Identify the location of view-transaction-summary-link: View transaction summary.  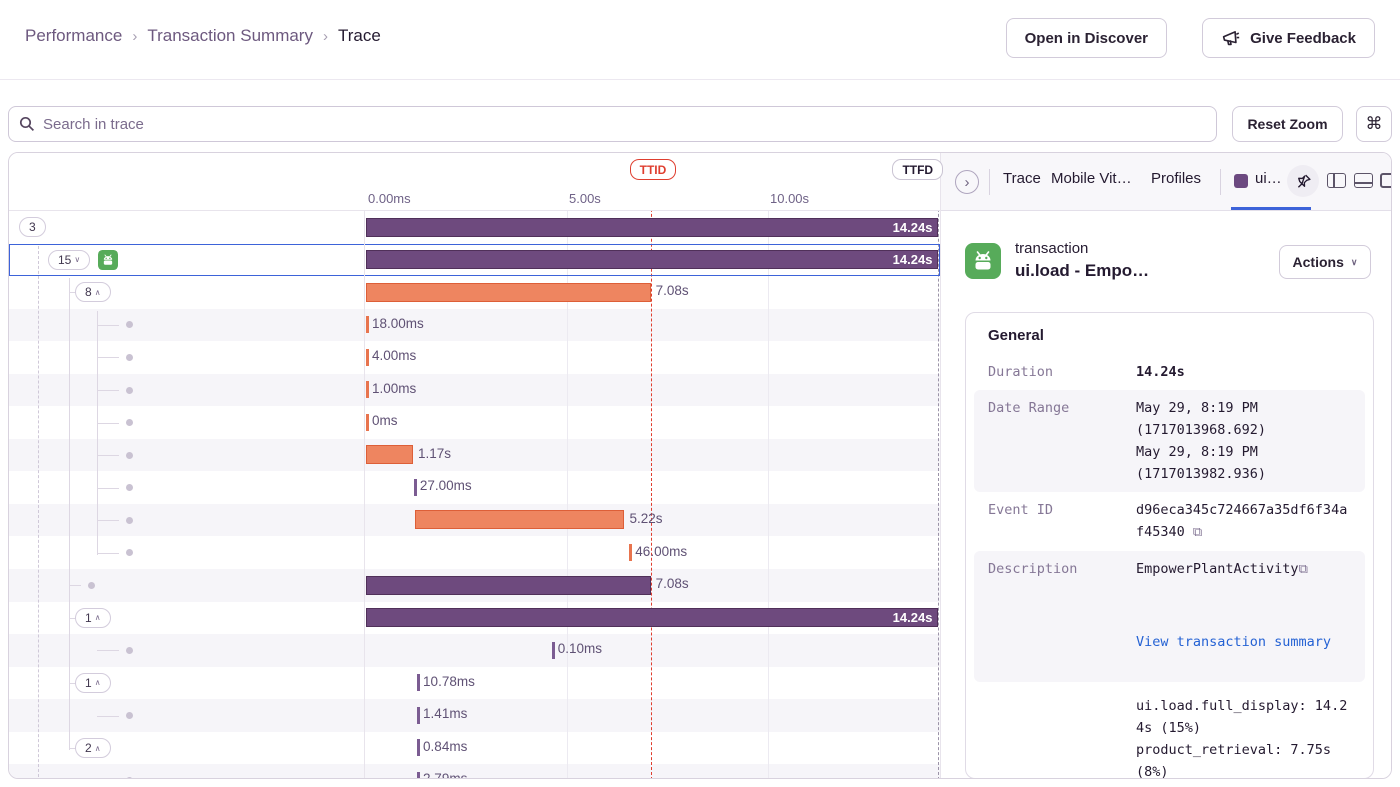
(1234, 642).